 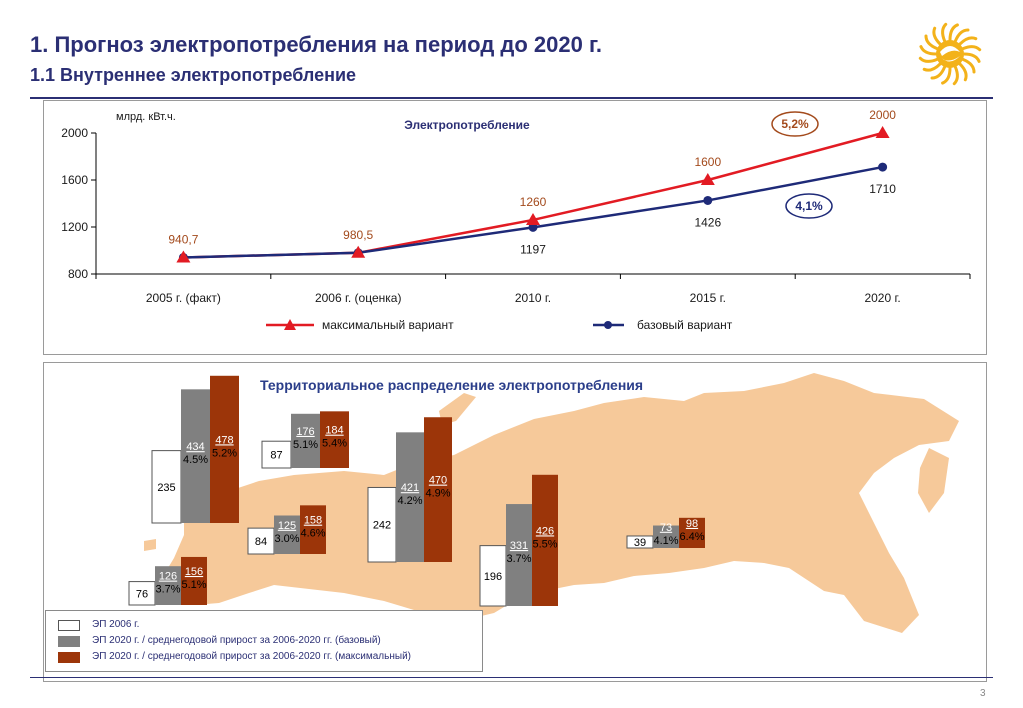 I want to click on bar-label-max: 184, so click(x=334, y=431).